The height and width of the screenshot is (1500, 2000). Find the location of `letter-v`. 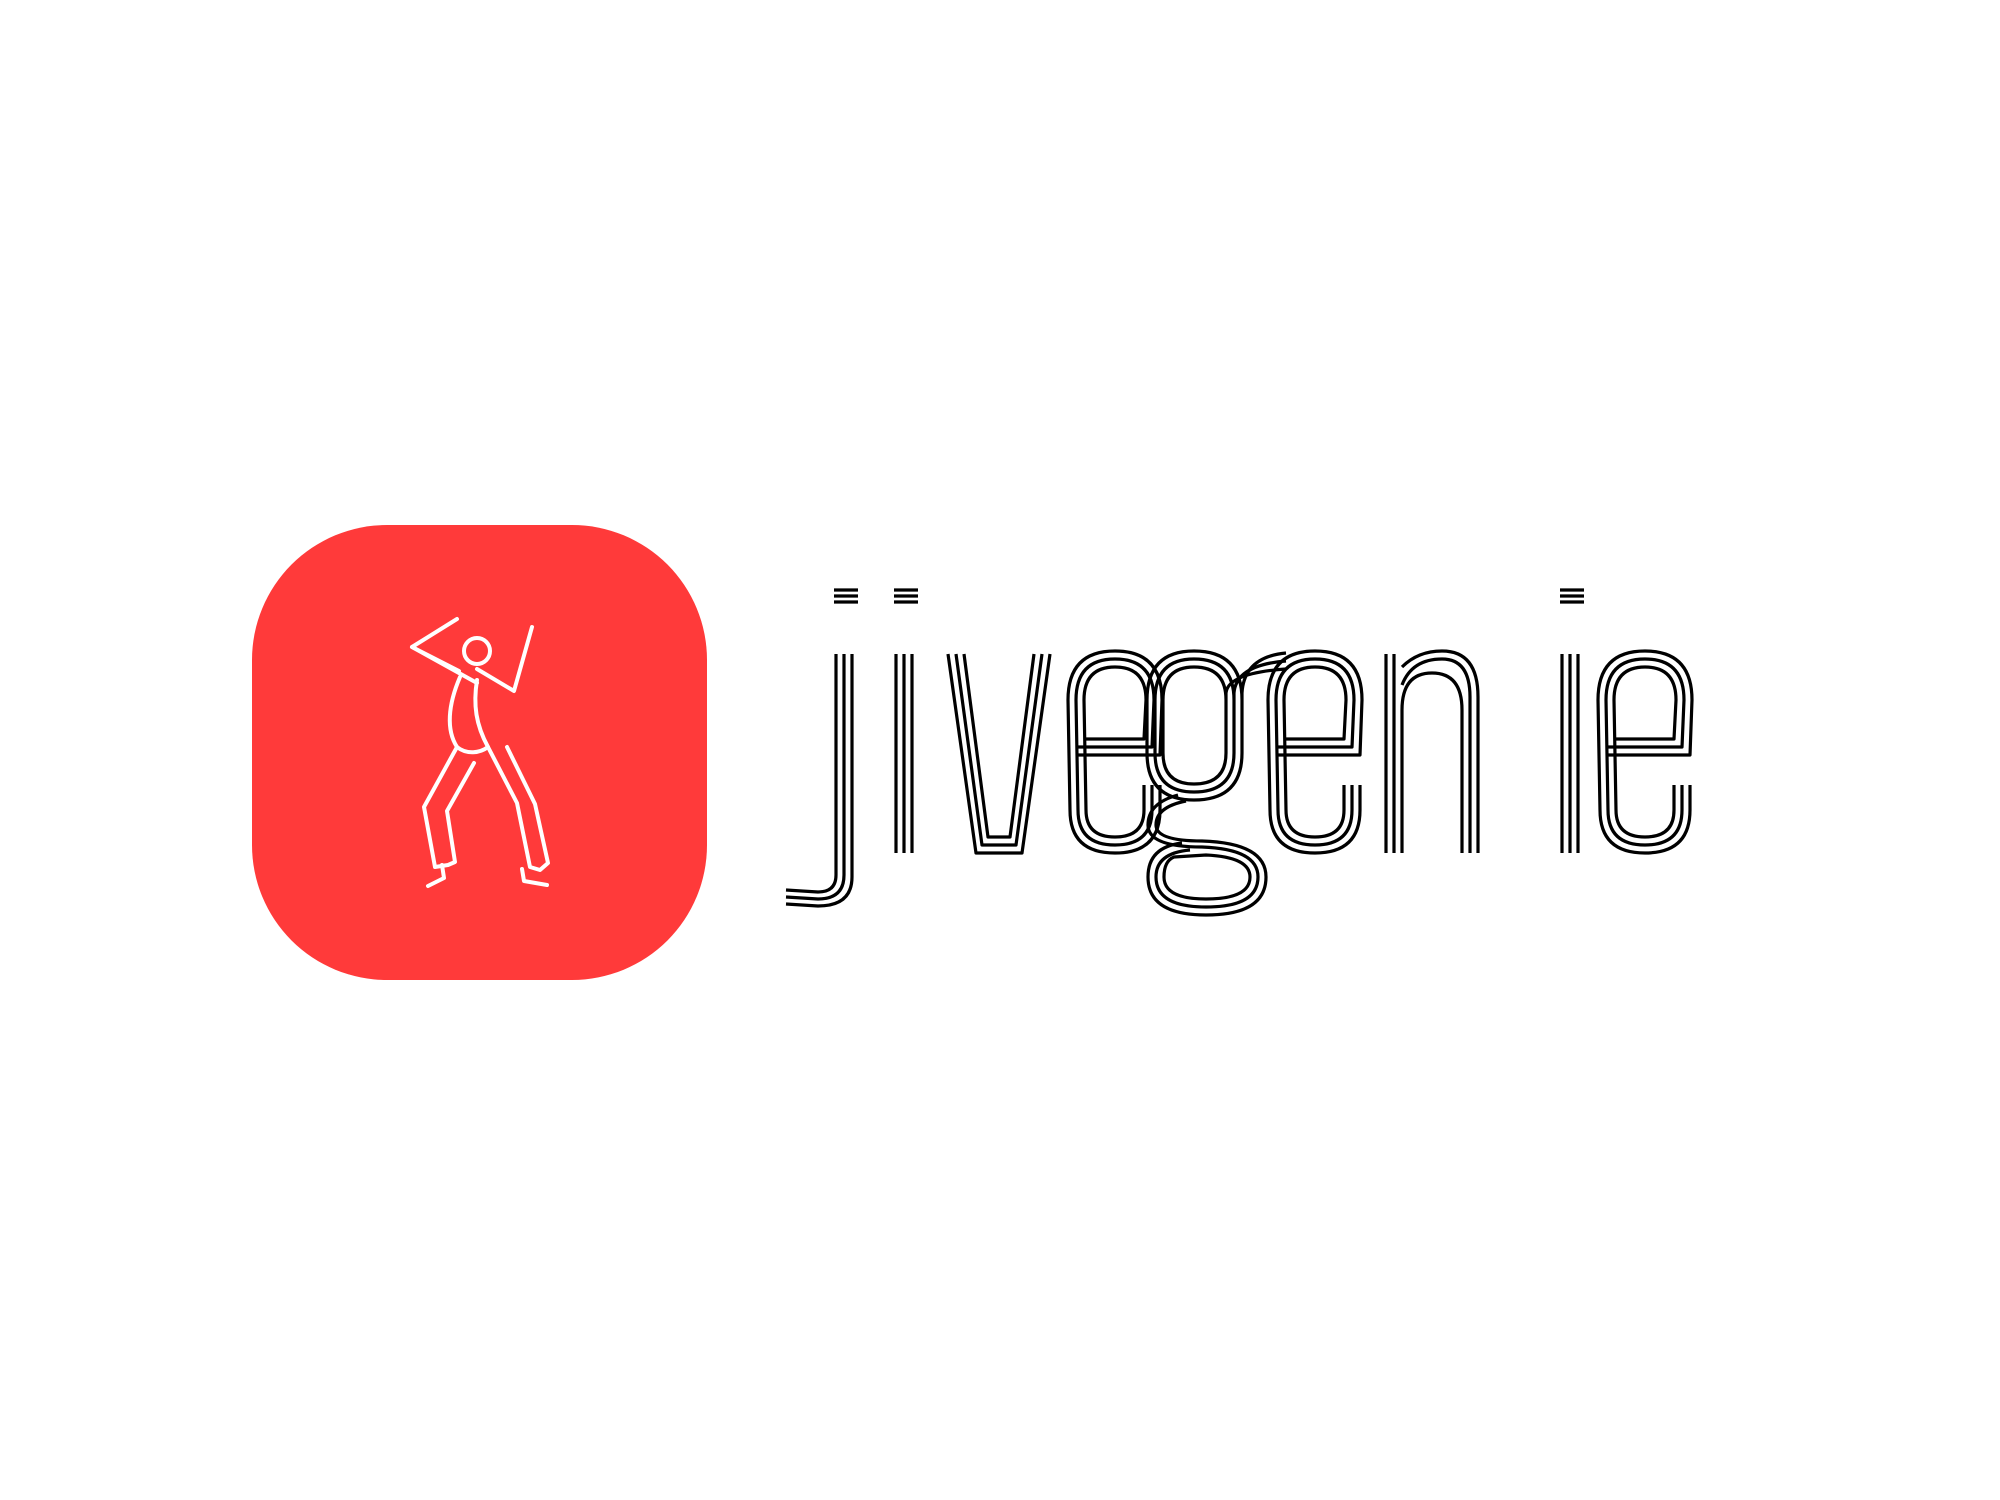

letter-v is located at coordinates (999, 754).